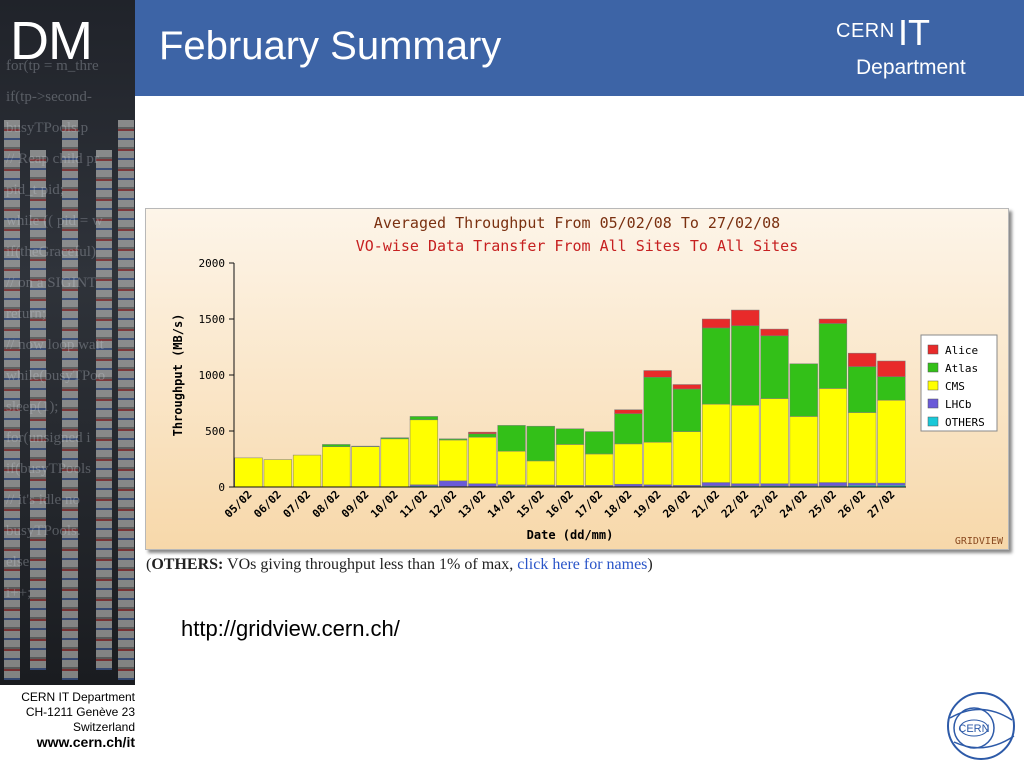 Image resolution: width=1024 pixels, height=768 pixels. I want to click on legend-label-alice: Alice, so click(961, 350).